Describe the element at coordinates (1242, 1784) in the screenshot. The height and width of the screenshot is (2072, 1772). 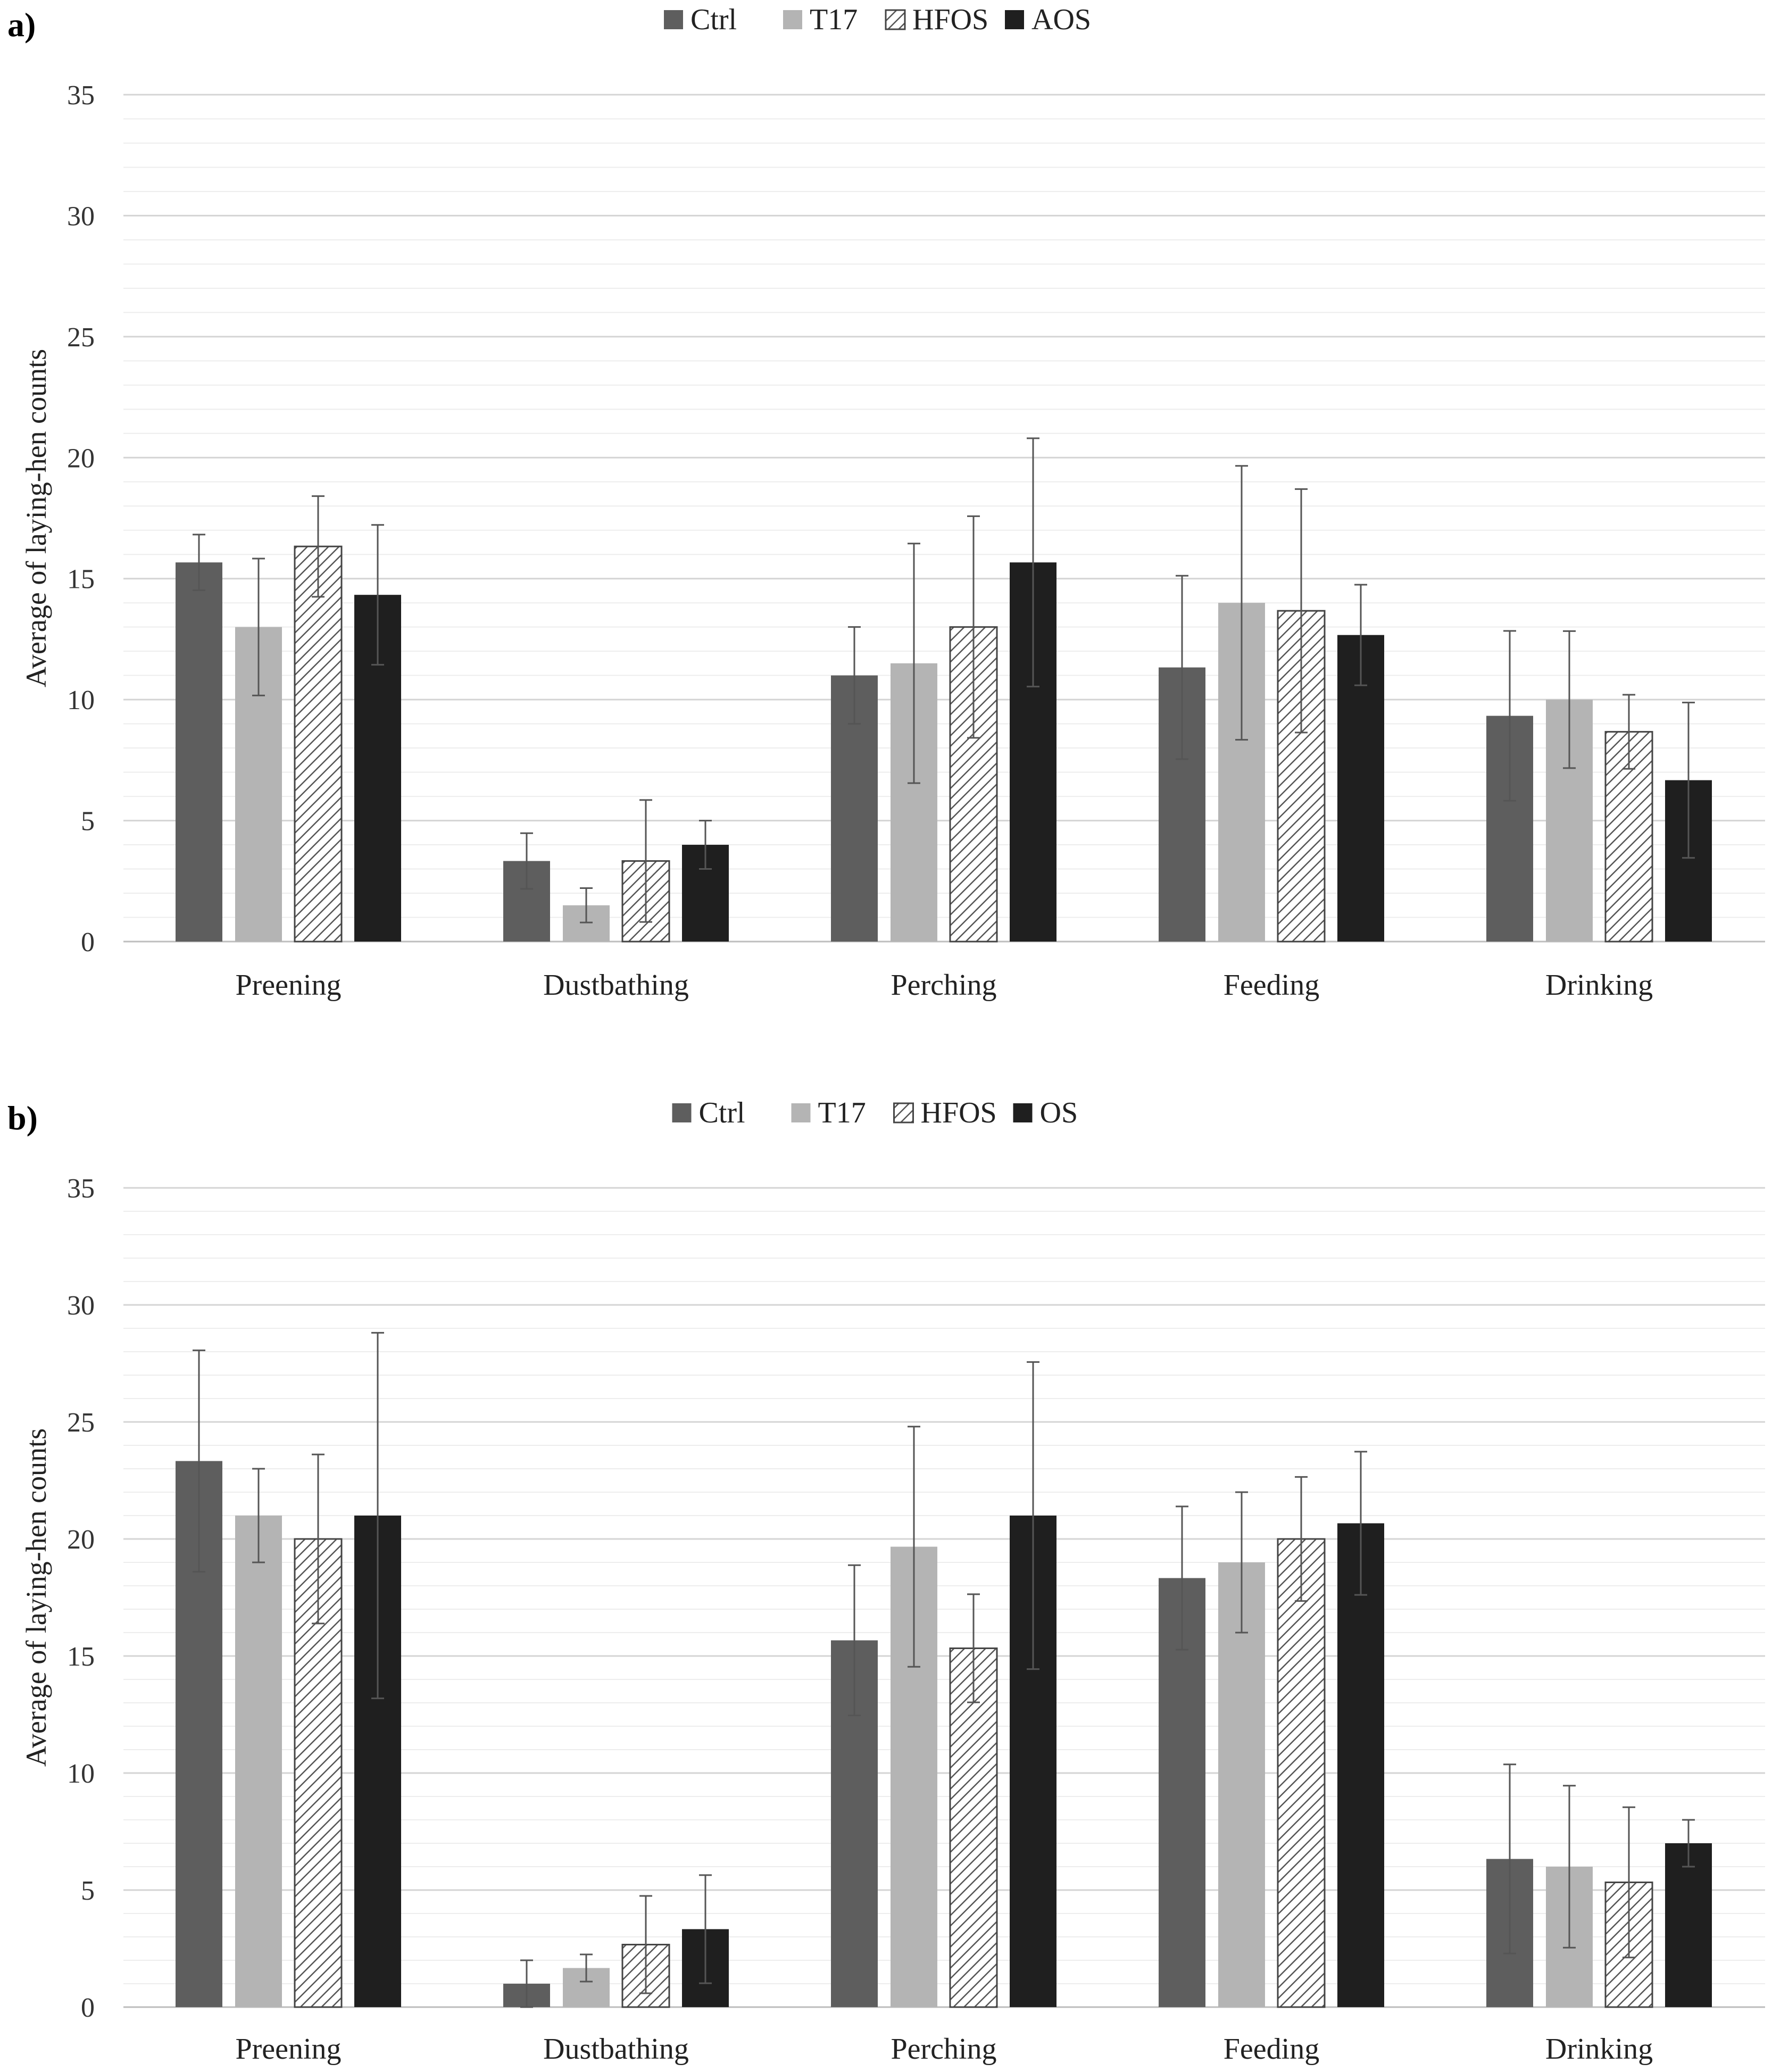
I see `bar-t17-feeding` at that location.